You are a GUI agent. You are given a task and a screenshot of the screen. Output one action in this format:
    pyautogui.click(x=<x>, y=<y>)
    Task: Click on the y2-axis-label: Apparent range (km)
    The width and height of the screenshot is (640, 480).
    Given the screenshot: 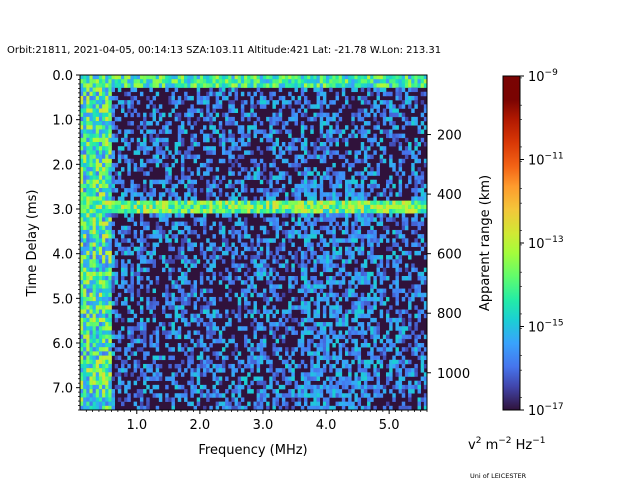 What is the action you would take?
    pyautogui.click(x=485, y=243)
    